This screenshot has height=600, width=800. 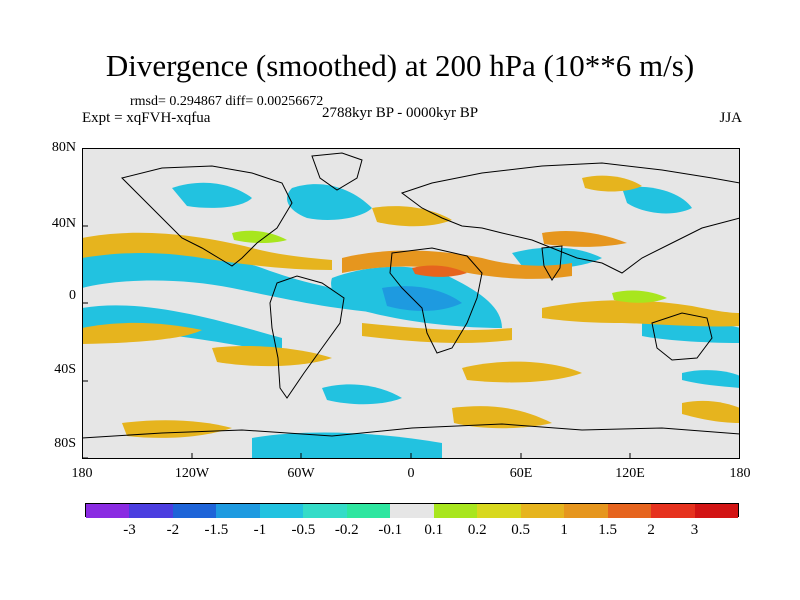 What do you see at coordinates (337, 171) in the screenshot?
I see `coastline-greenland` at bounding box center [337, 171].